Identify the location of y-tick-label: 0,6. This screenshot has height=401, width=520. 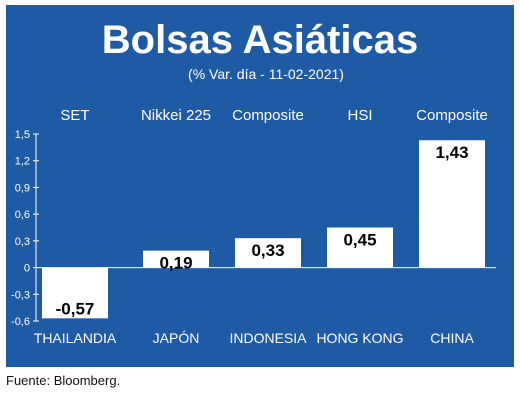
(22, 215).